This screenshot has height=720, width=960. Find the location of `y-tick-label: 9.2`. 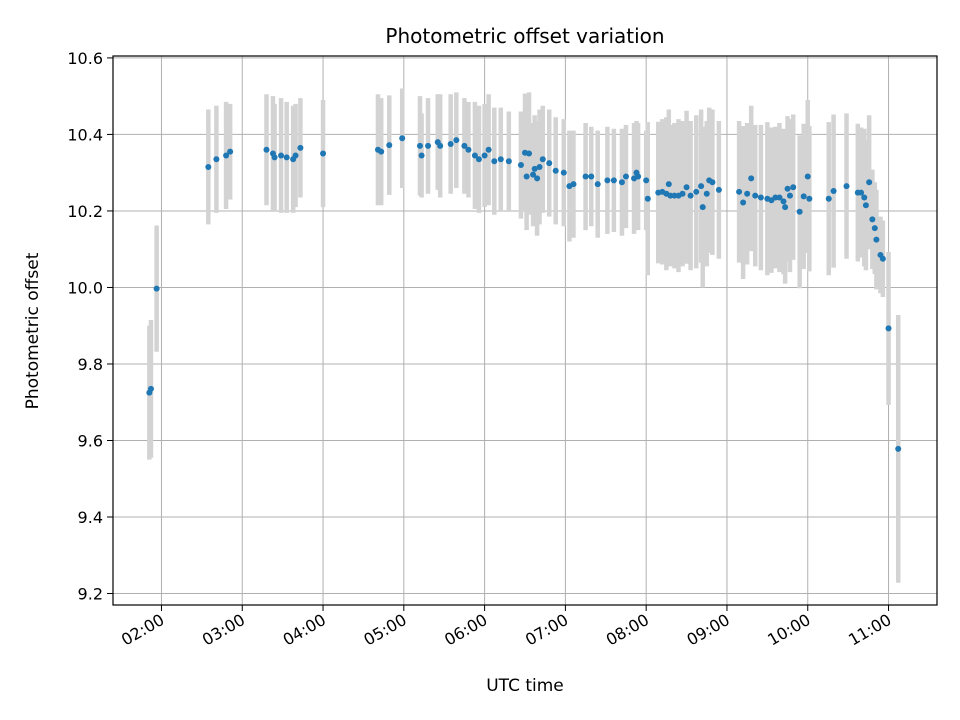

y-tick-label: 9.2 is located at coordinates (90, 594).